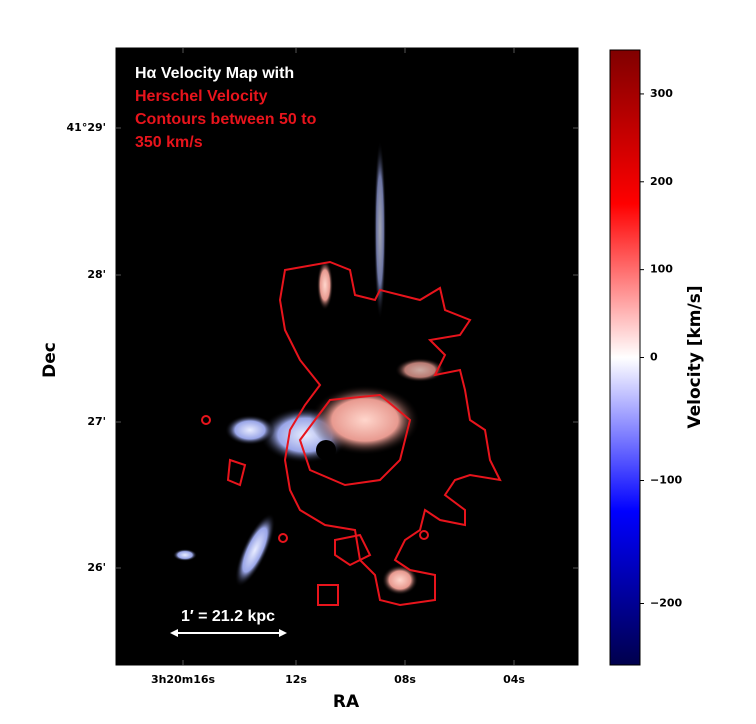 The width and height of the screenshot is (756, 724). Describe the element at coordinates (666, 603) in the screenshot. I see `colorbar-tick-label: −200` at that location.